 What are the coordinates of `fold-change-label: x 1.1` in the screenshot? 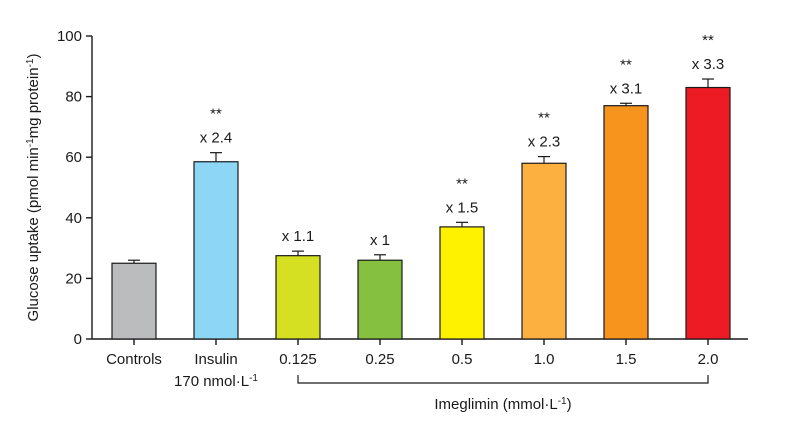 It's located at (298, 236).